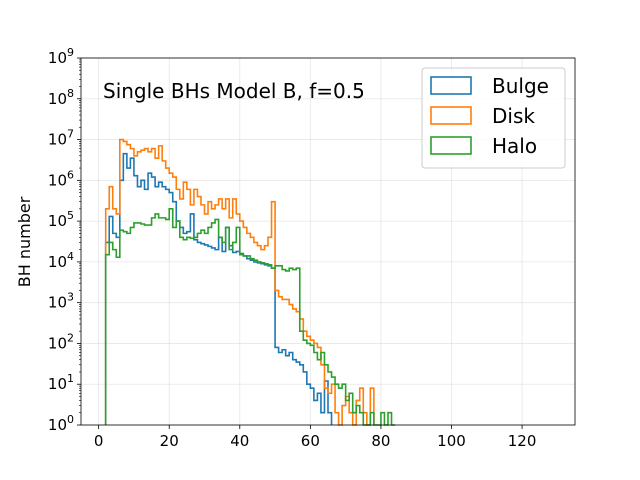  What do you see at coordinates (61, 97) in the screenshot?
I see `y-tick-label: 10⁸` at bounding box center [61, 97].